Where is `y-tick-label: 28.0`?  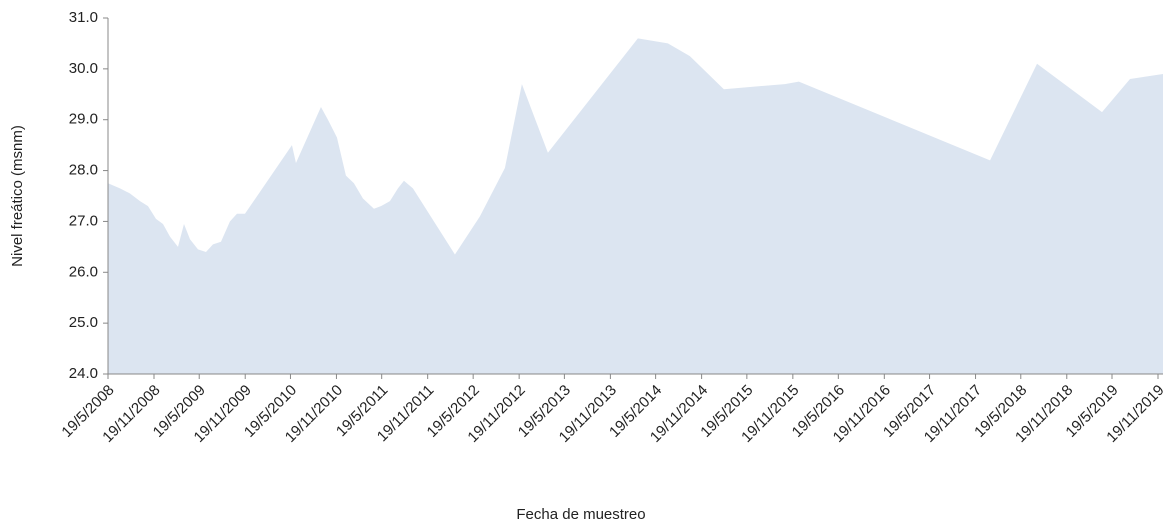 y-tick-label: 28.0 is located at coordinates (83, 170).